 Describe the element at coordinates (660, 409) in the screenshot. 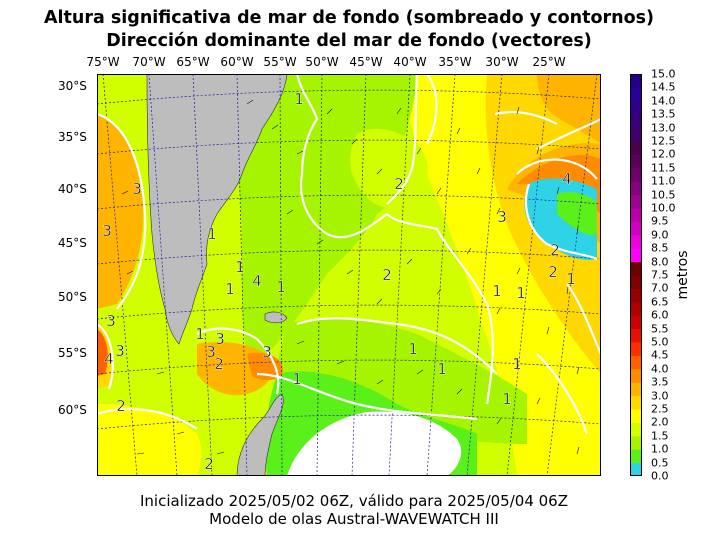

I see `colorbar-tick-label: 2.5` at that location.